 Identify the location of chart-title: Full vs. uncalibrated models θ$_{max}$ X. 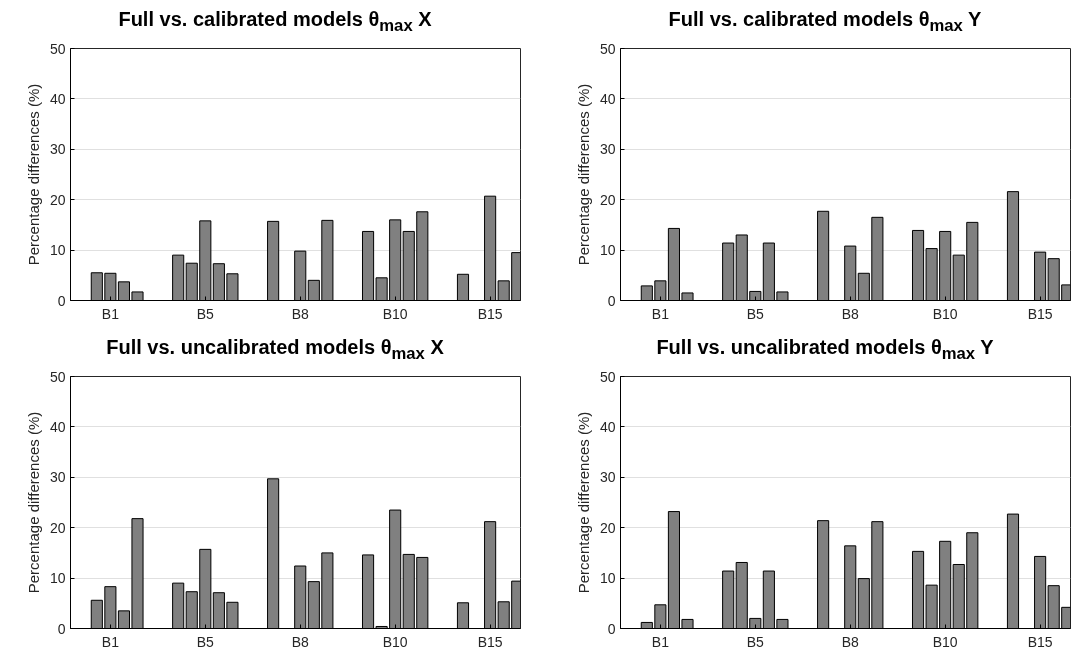
(275, 350).